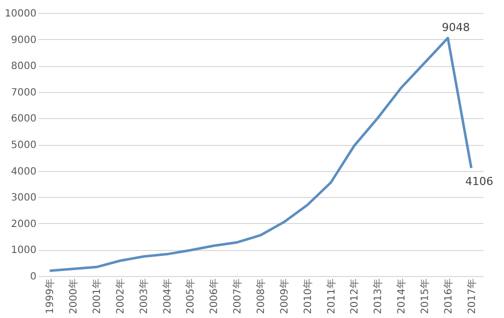 The width and height of the screenshot is (504, 318). Describe the element at coordinates (23, 119) in the screenshot. I see `y-tick-label: 6000` at that location.